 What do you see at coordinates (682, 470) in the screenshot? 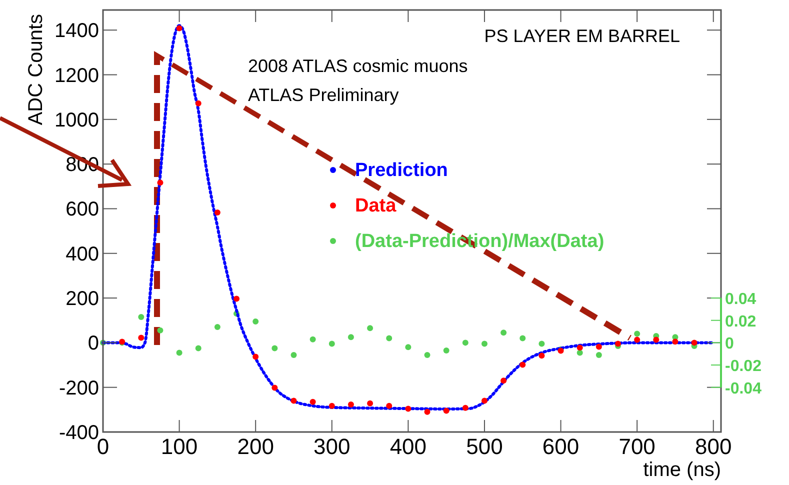
I see `x-axis-title: time (ns)` at bounding box center [682, 470].